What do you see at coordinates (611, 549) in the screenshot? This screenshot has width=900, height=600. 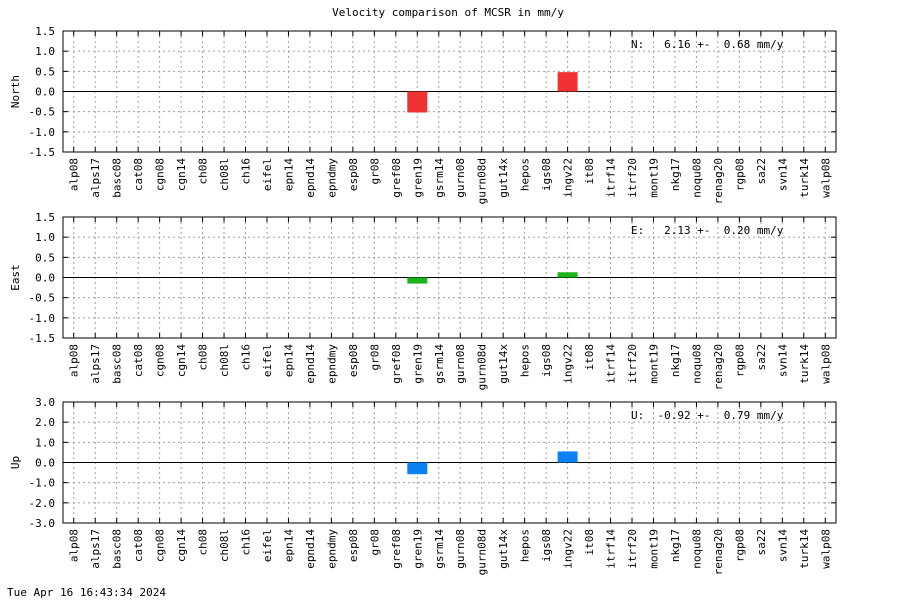 I see `x-tick-label: itrf14` at bounding box center [611, 549].